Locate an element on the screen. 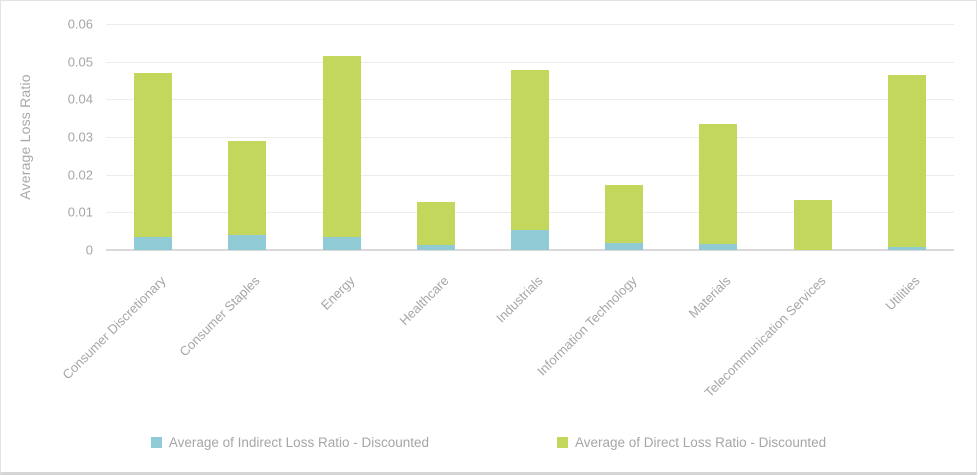 This screenshot has height=475, width=977. y-tick-label: 0.05 is located at coordinates (80, 62).